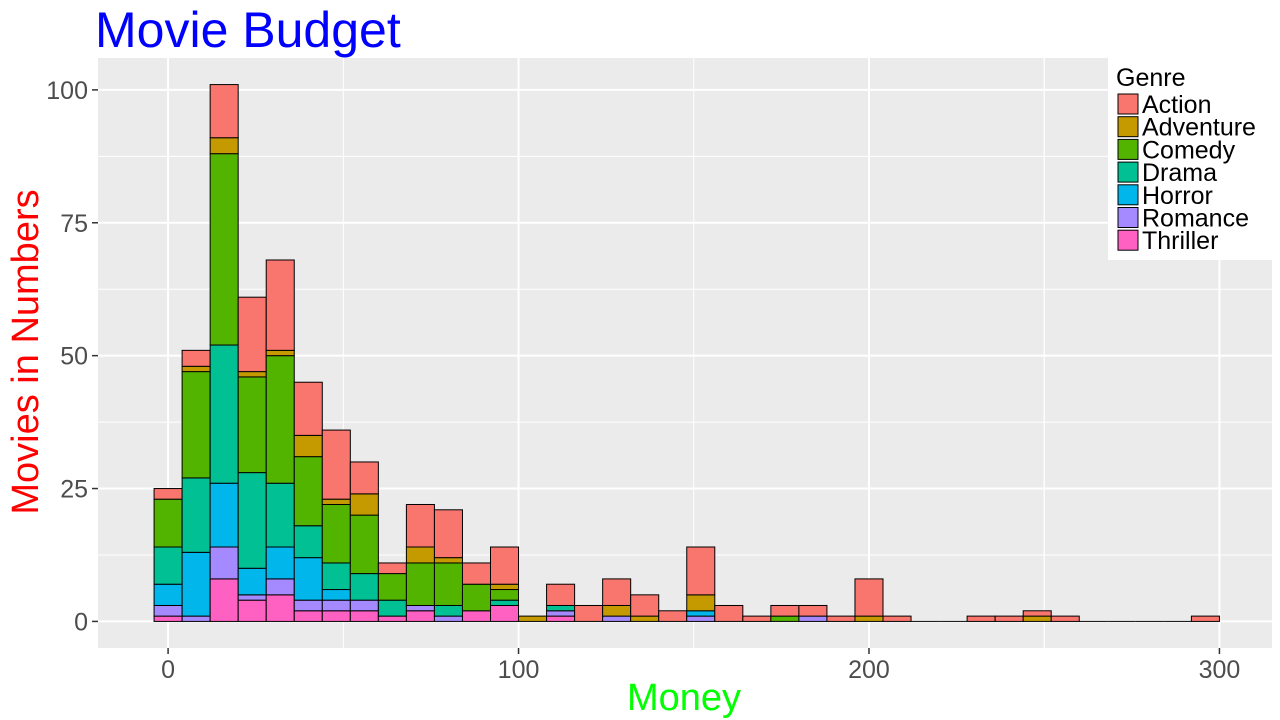  I want to click on legend-key-romance, so click(1128, 217).